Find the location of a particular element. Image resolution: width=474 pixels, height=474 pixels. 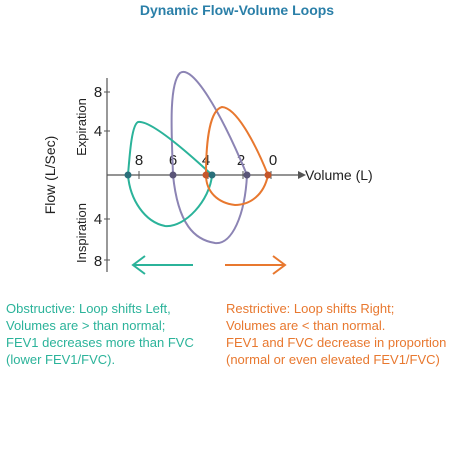

obstructive-caption-line: (lower FEV1/FVC). is located at coordinates (61, 359).